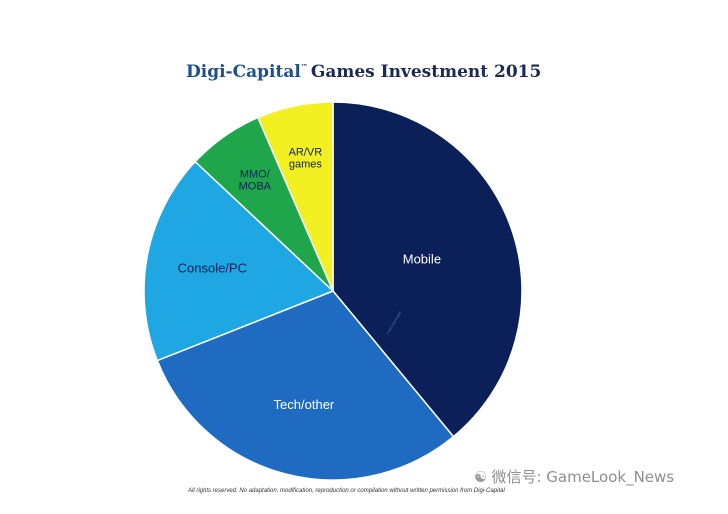 This screenshot has width=728, height=514. Describe the element at coordinates (304, 404) in the screenshot. I see `slice-label-tech-other: Tech/other` at that location.